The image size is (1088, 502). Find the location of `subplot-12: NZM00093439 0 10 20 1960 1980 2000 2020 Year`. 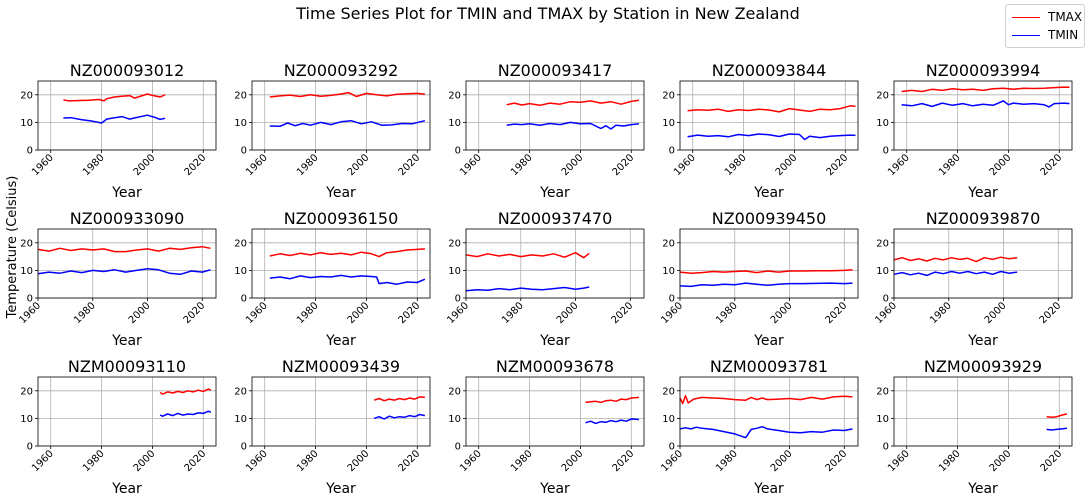

subplot-12: NZM00093439 0 10 20 1960 1980 2000 2020 Year is located at coordinates (332, 427).